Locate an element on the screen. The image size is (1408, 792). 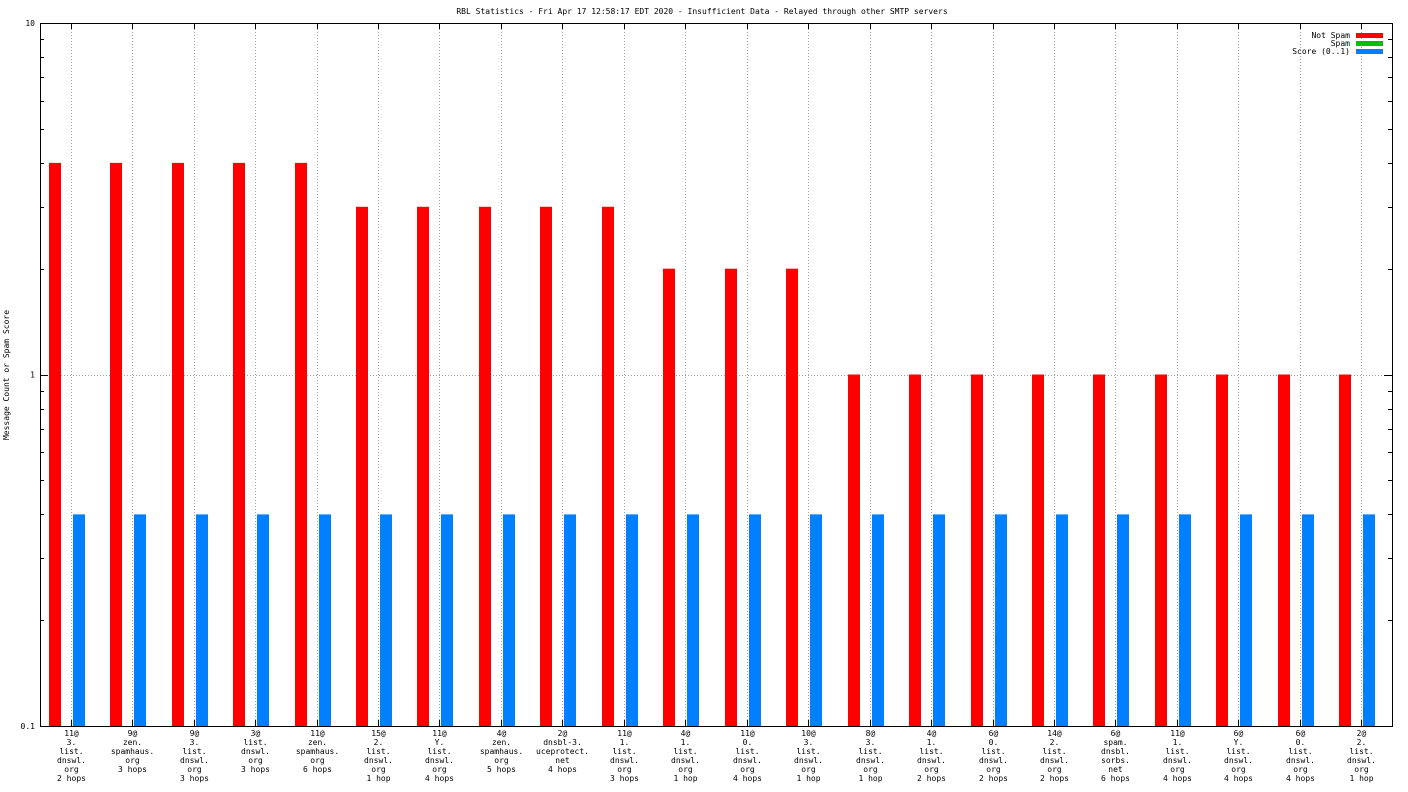
y-tick-label: 10 is located at coordinates (30, 23).